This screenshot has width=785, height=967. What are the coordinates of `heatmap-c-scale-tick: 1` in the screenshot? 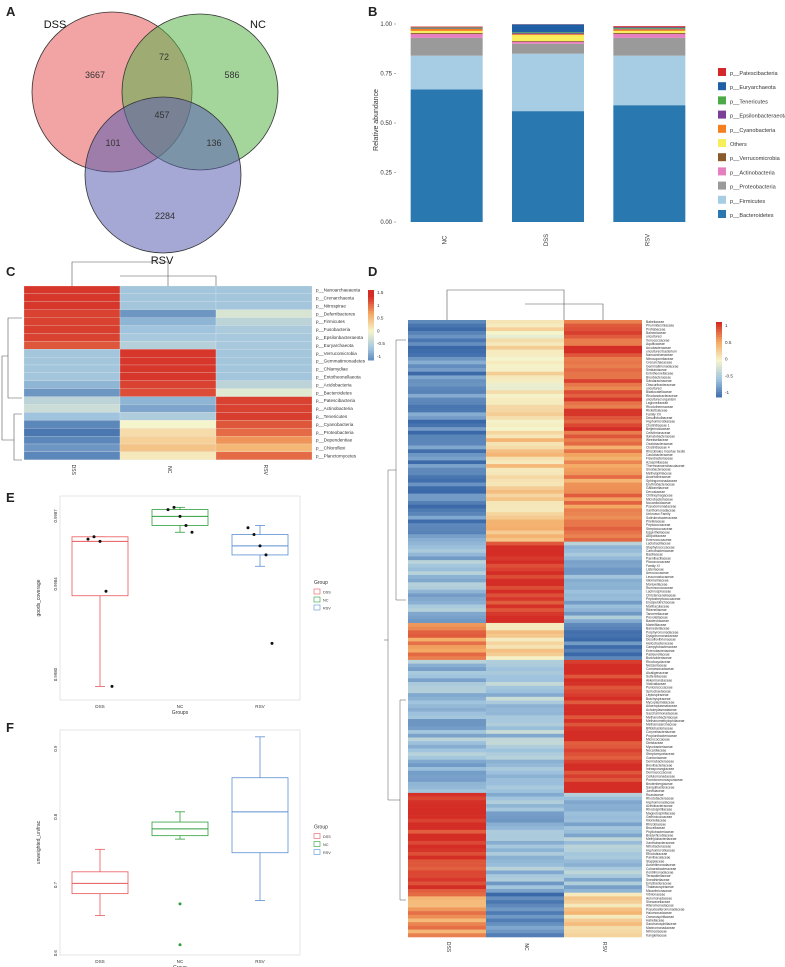 It's located at (378, 305).